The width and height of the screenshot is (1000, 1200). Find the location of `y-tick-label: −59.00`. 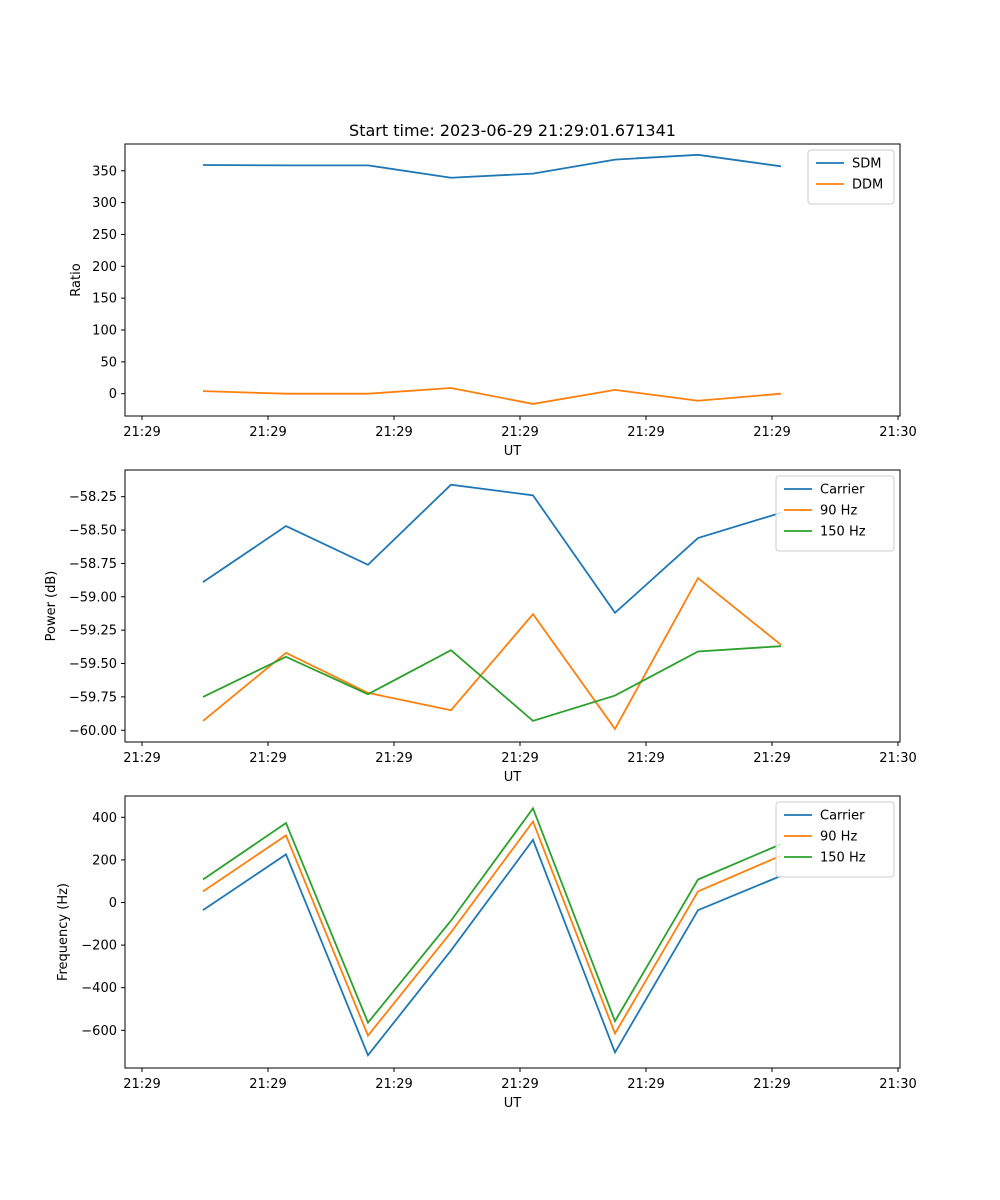

y-tick-label: −59.00 is located at coordinates (93, 597).